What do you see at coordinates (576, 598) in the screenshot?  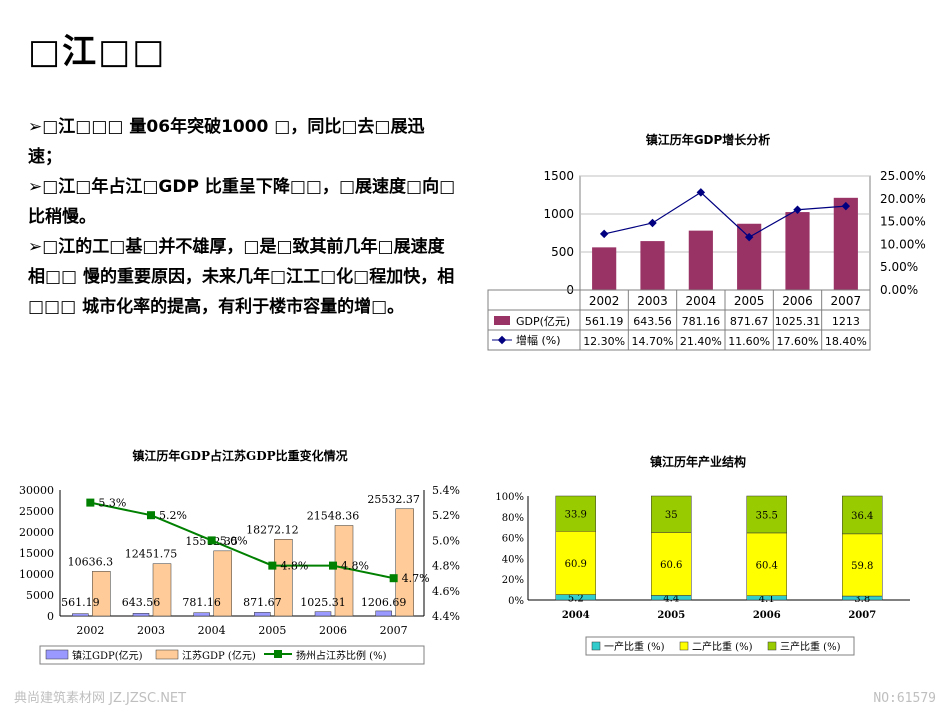 I see `data-label: 5.2` at bounding box center [576, 598].